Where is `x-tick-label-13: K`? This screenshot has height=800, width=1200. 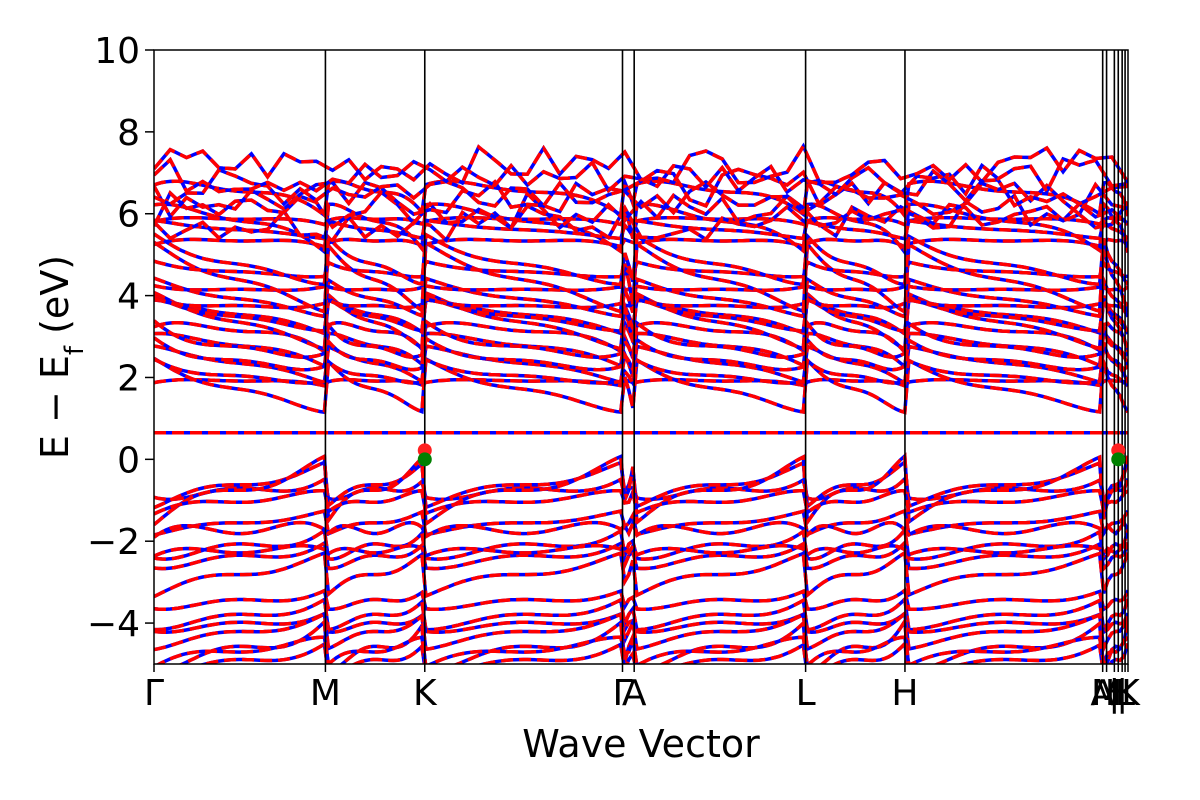
x-tick-label-13: K is located at coordinates (1128, 693).